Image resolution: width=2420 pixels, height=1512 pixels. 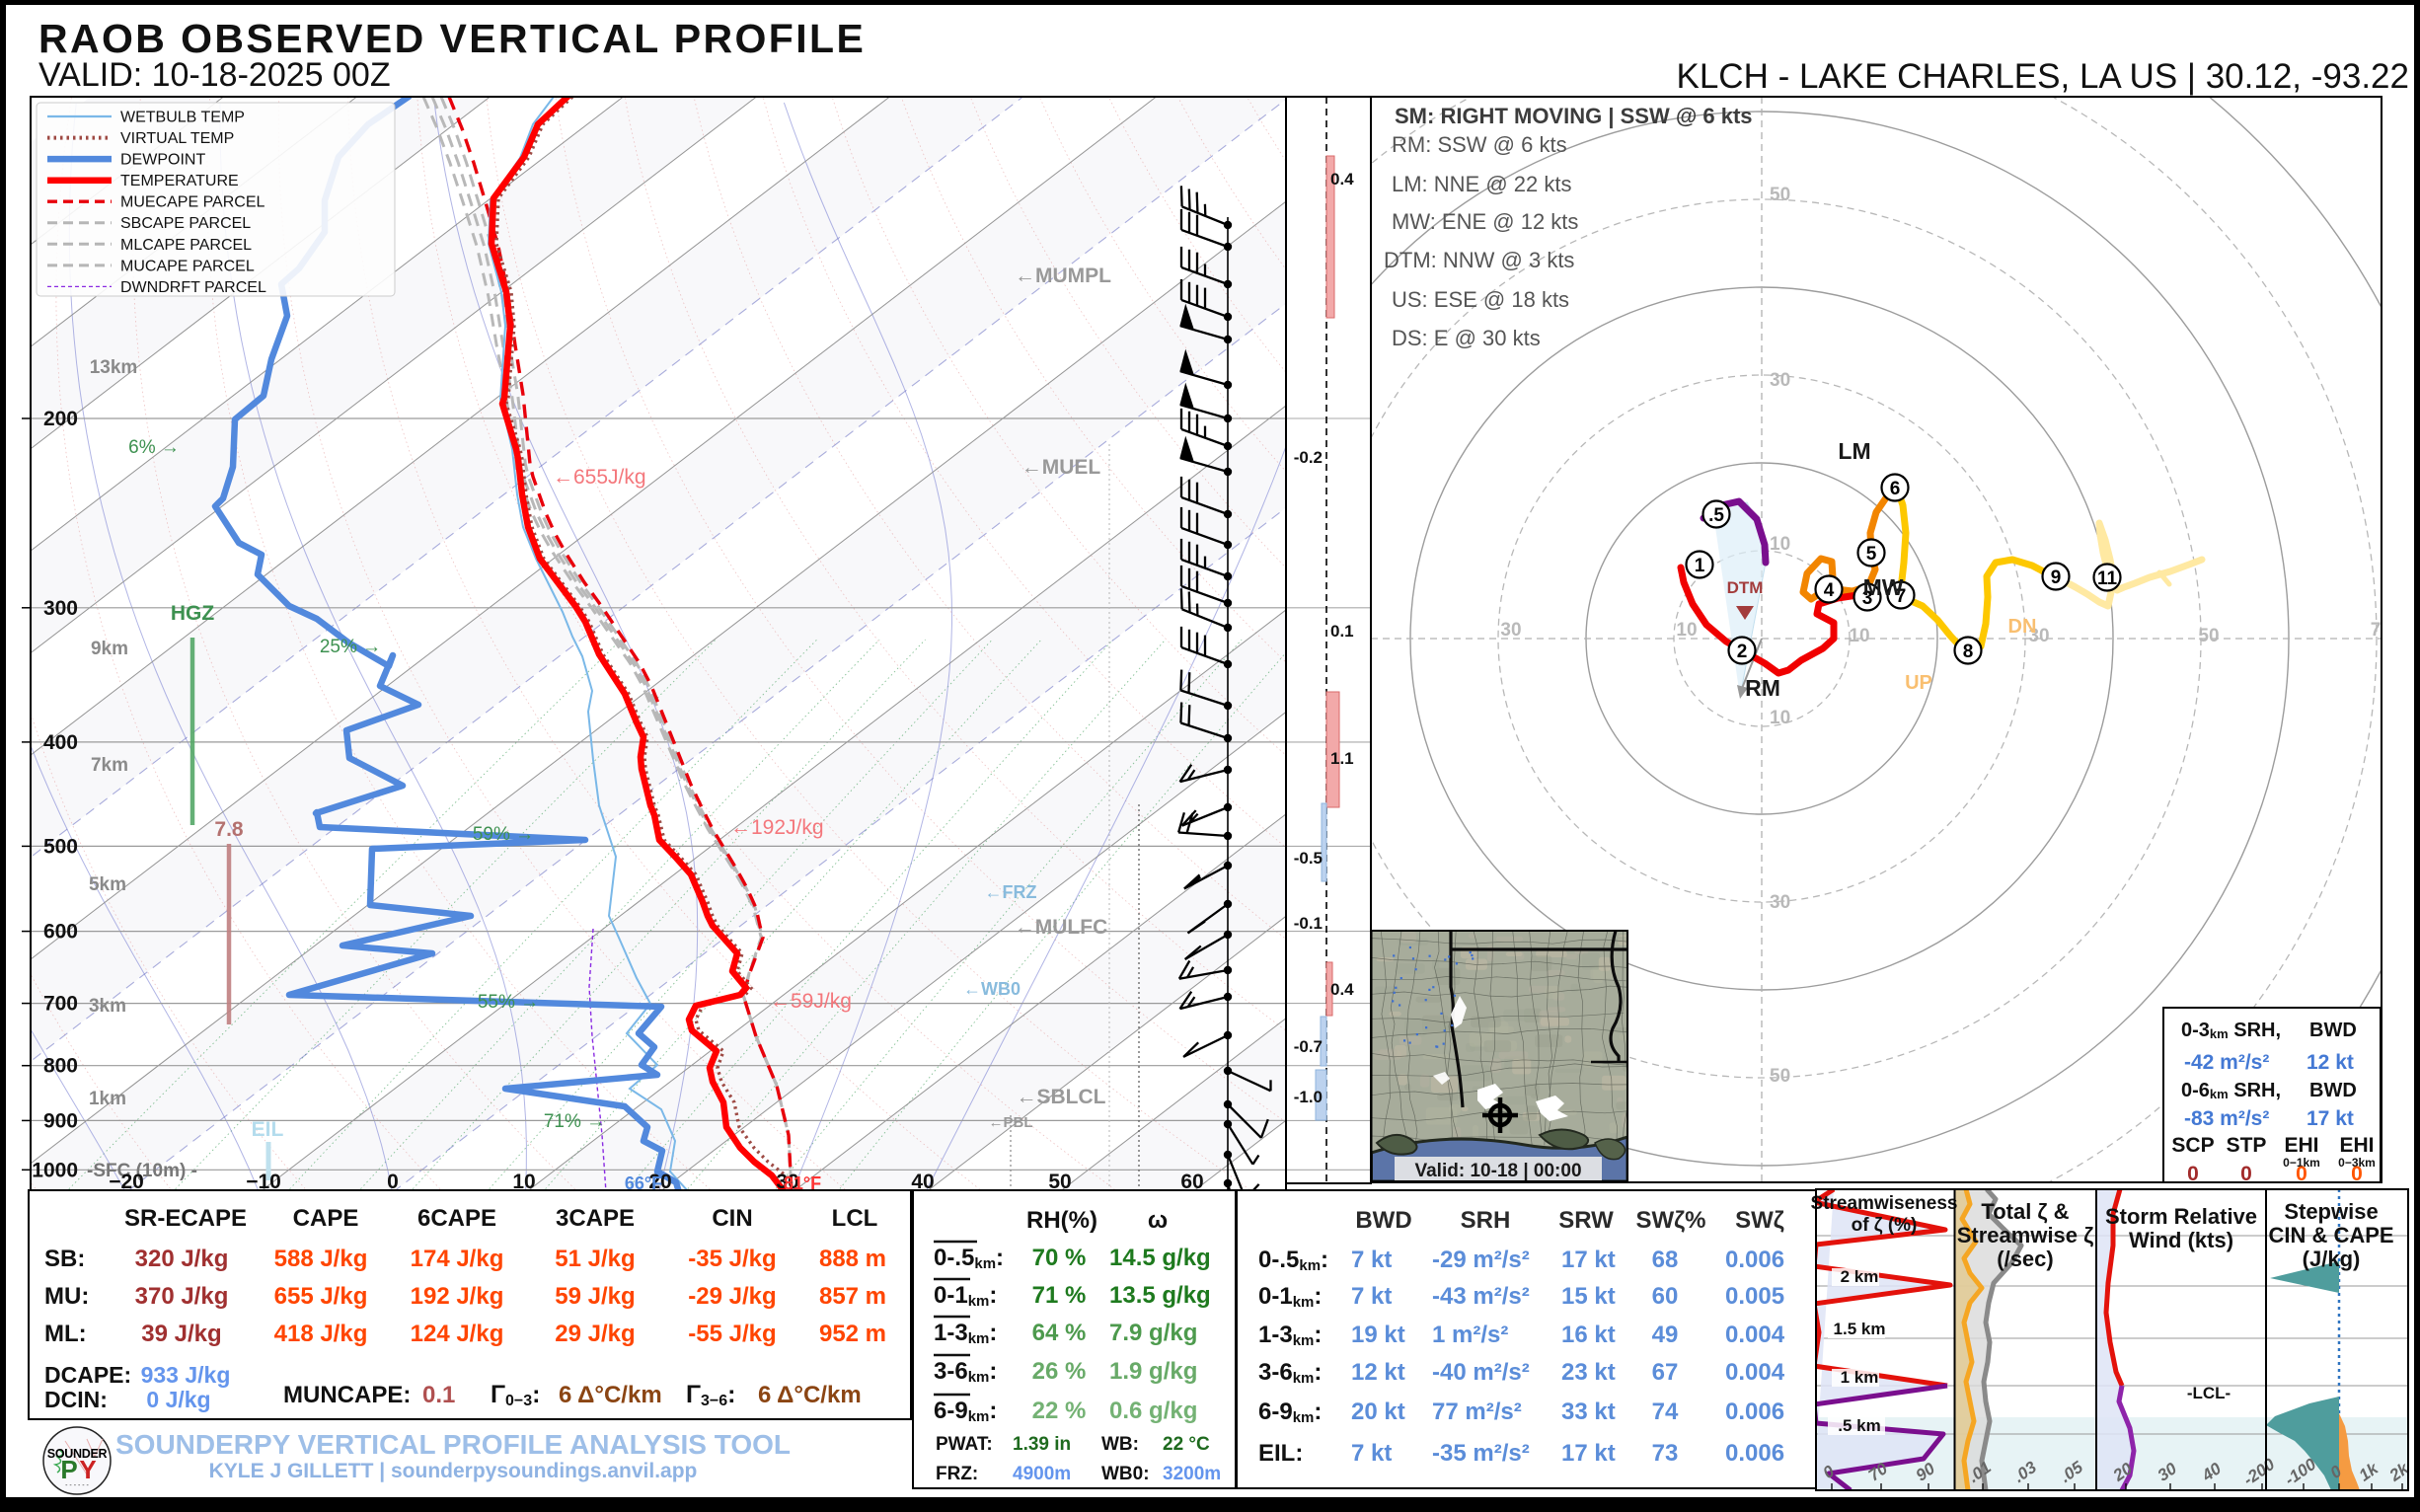 I want to click on svg-text: 192 J/kg, so click(x=457, y=1297).